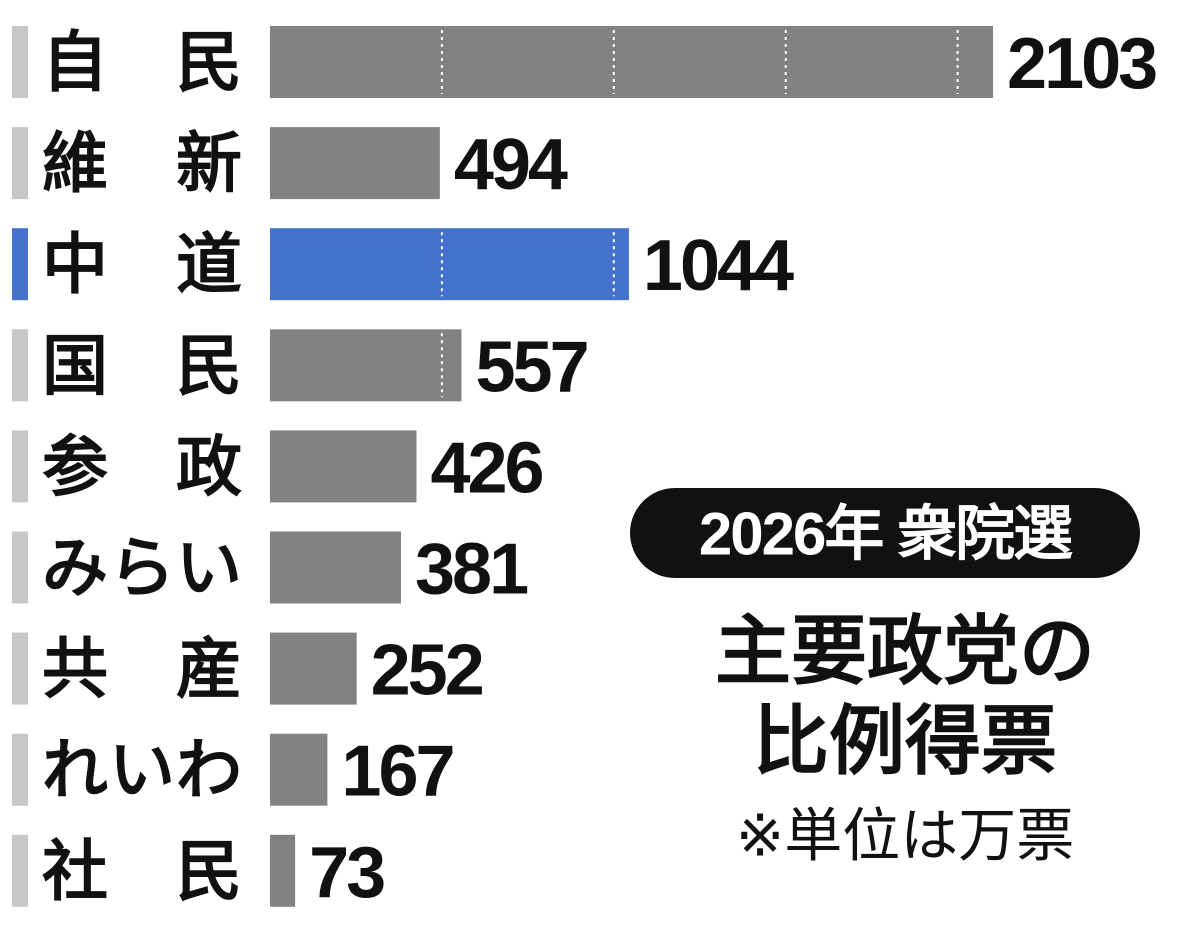  Describe the element at coordinates (531, 367) in the screenshot. I see `value-label: 557` at that location.